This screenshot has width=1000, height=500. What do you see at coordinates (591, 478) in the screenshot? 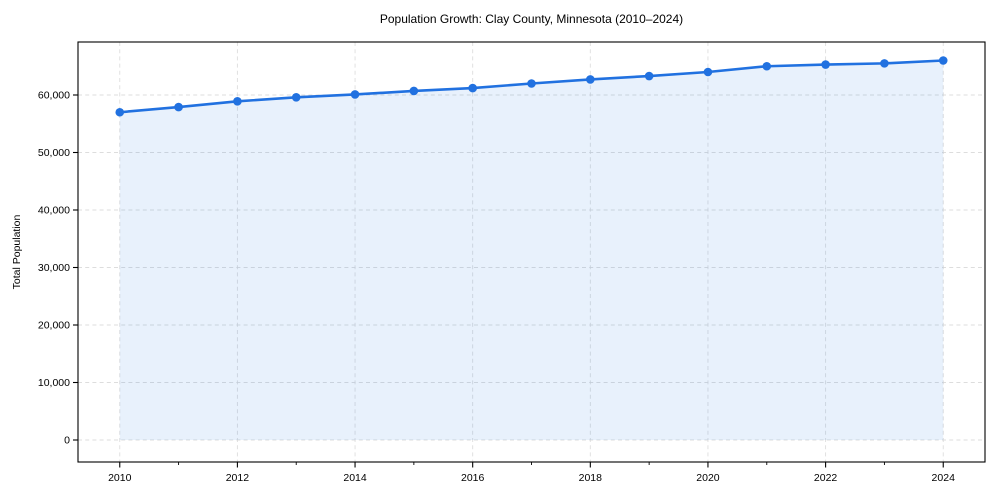
I see `x-tick-label: 2018` at bounding box center [591, 478].